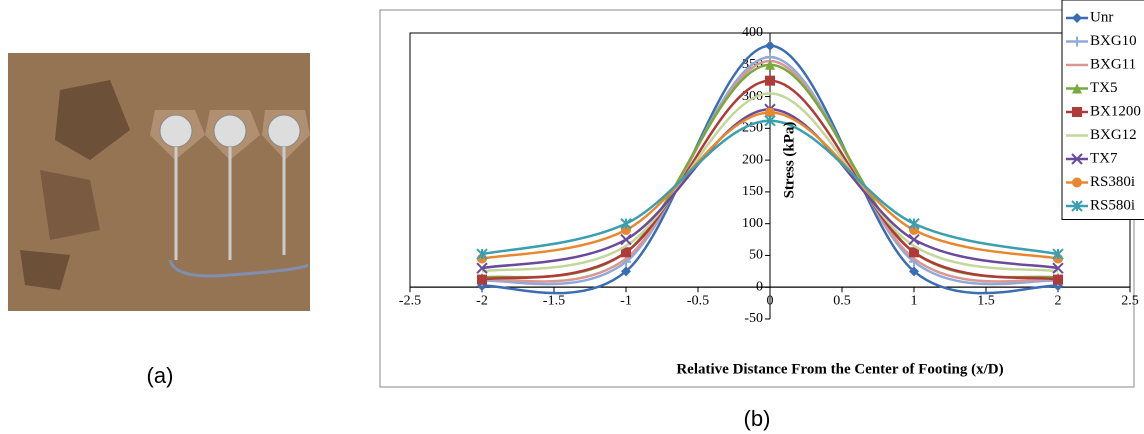  What do you see at coordinates (752, 191) in the screenshot?
I see `y-tick-label: 150` at bounding box center [752, 191].